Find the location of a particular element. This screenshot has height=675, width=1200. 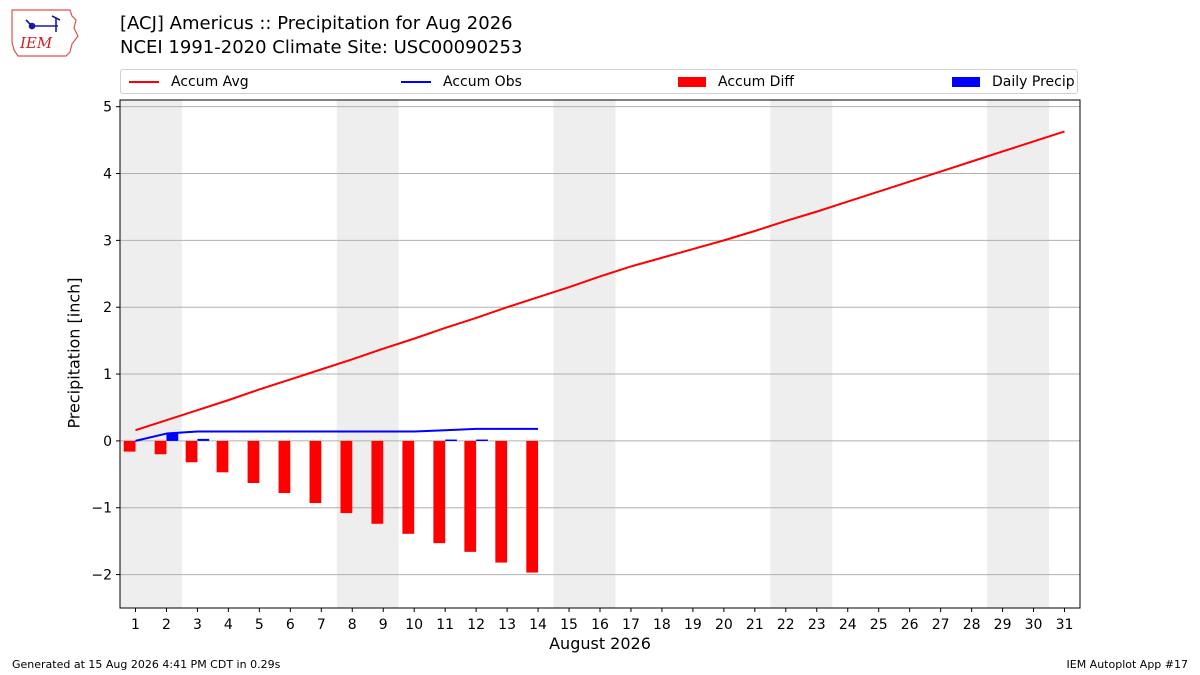

legend-item-accum-obs: Accum Obs is located at coordinates (461, 81).